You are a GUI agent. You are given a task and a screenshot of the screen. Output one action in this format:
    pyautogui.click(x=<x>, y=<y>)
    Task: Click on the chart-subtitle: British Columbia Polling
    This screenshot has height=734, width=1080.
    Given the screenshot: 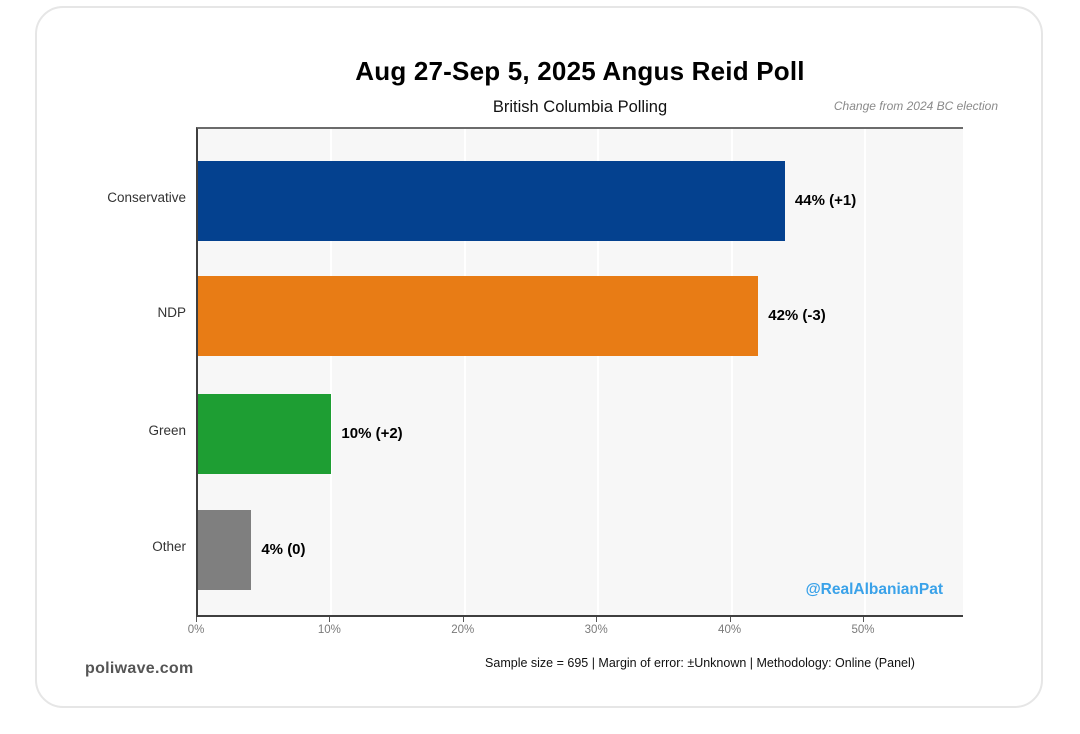 What is the action you would take?
    pyautogui.click(x=580, y=107)
    